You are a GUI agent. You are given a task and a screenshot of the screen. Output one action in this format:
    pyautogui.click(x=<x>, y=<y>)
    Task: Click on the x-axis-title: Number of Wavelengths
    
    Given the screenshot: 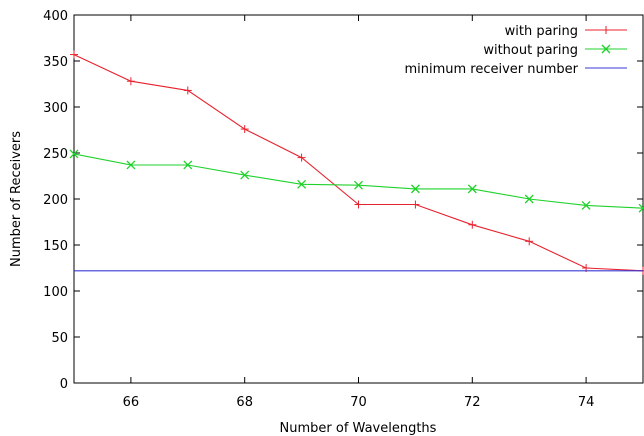 What is the action you would take?
    pyautogui.click(x=358, y=428)
    